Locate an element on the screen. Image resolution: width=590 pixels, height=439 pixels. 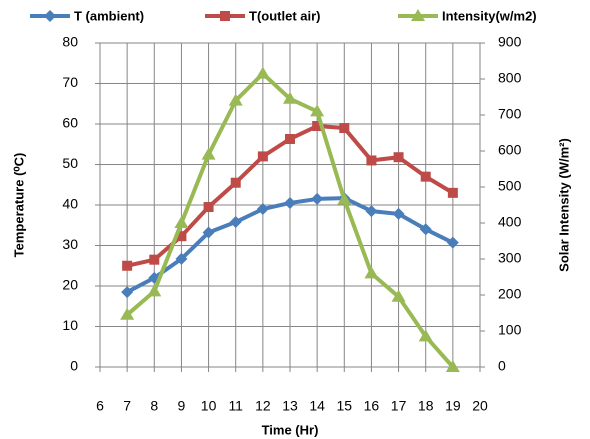
y-tick-label: 30 is located at coordinates (70, 244).